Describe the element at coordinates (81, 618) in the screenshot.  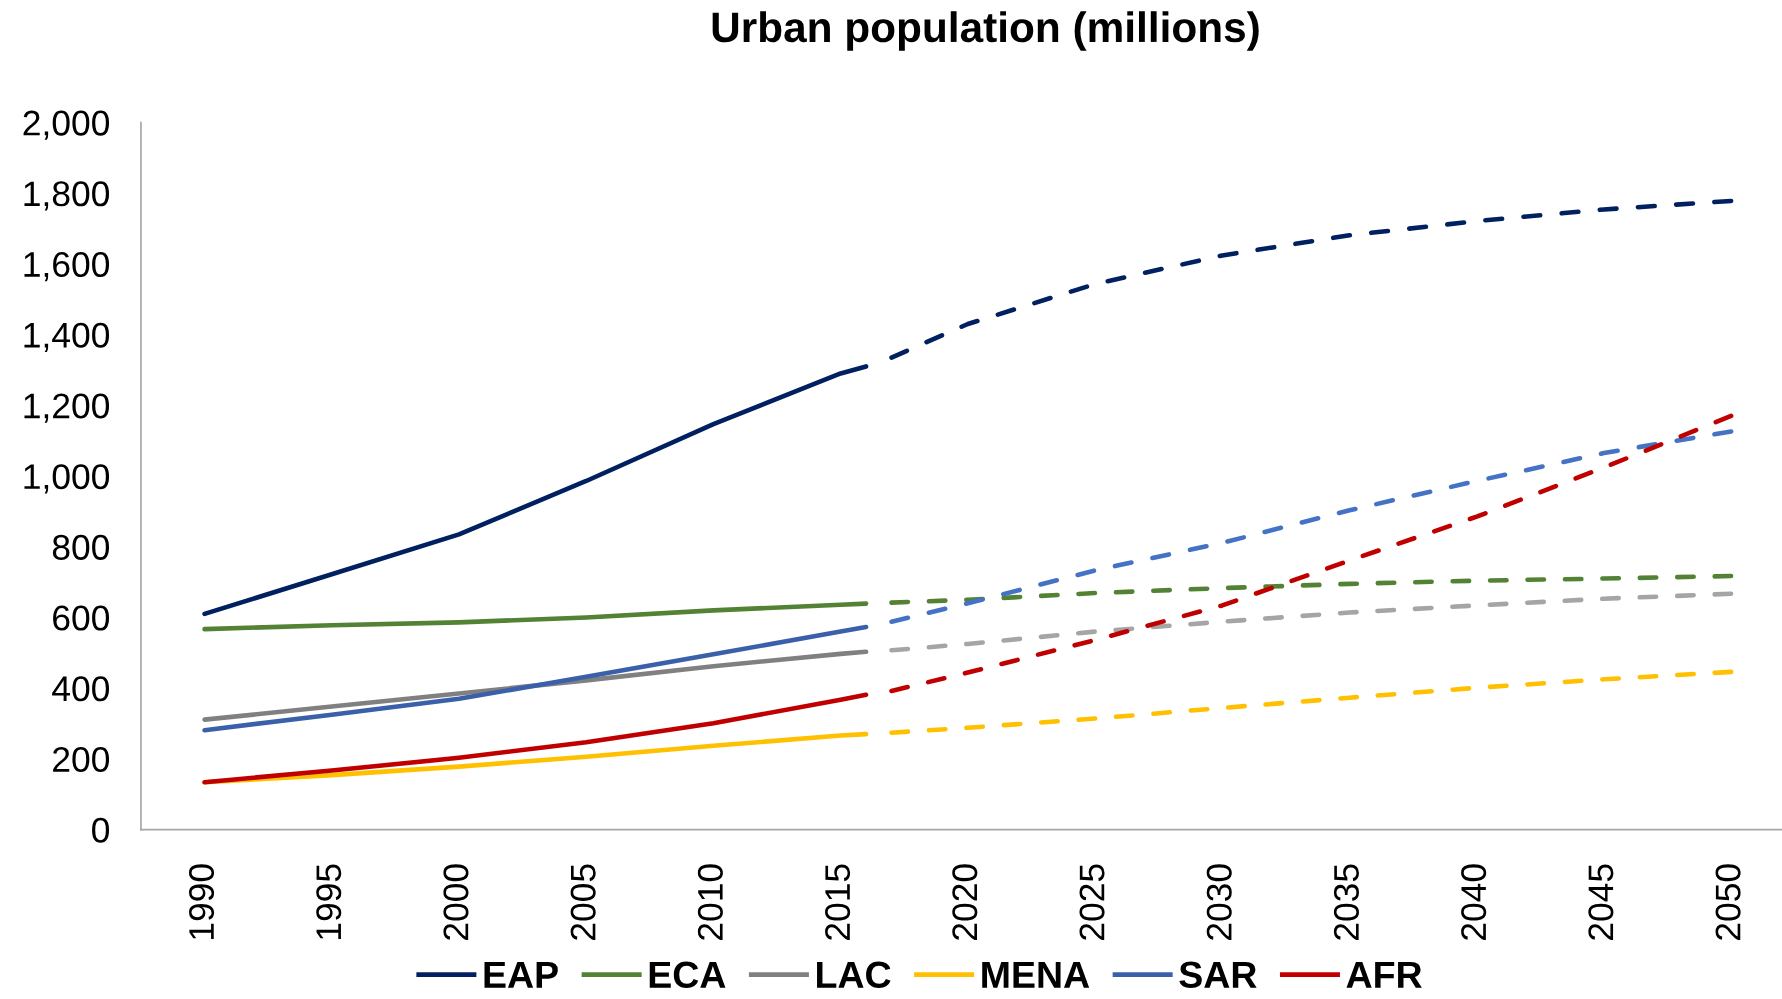
I see `y-tick-label: 600` at that location.